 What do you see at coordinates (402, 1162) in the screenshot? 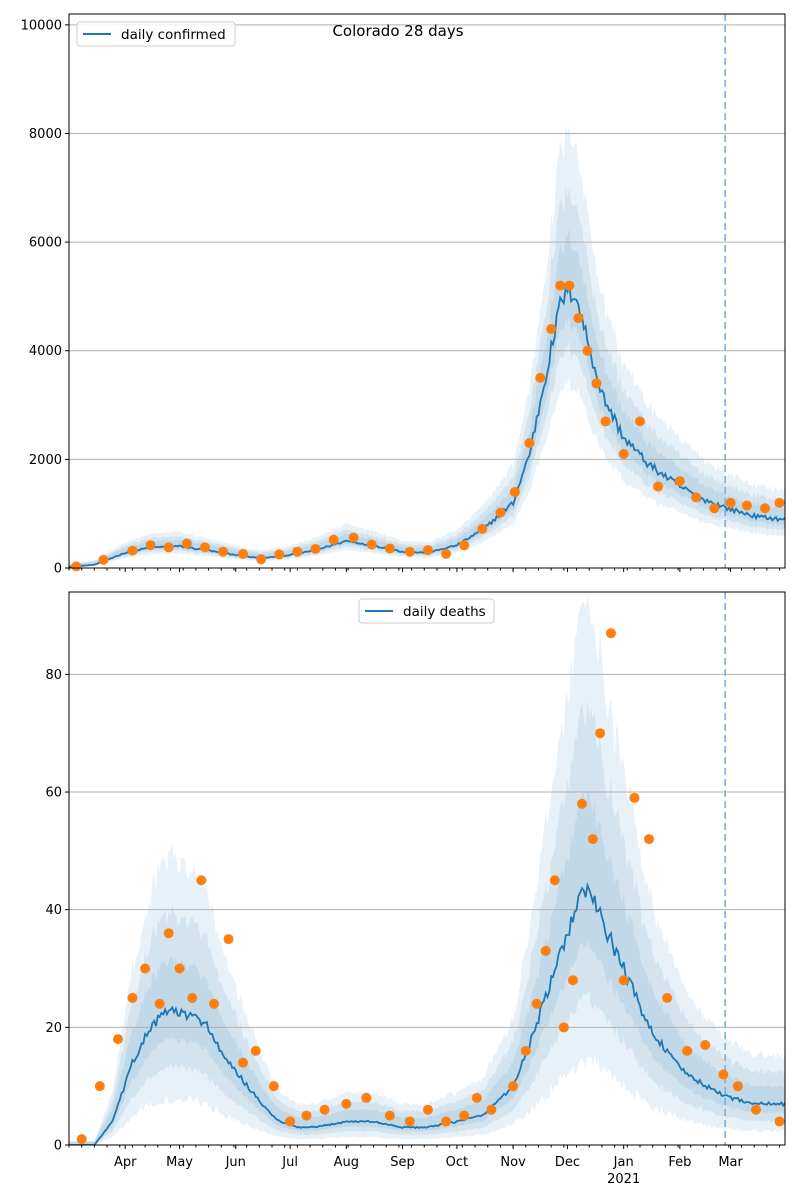
I see `month-label: Sep` at bounding box center [402, 1162].